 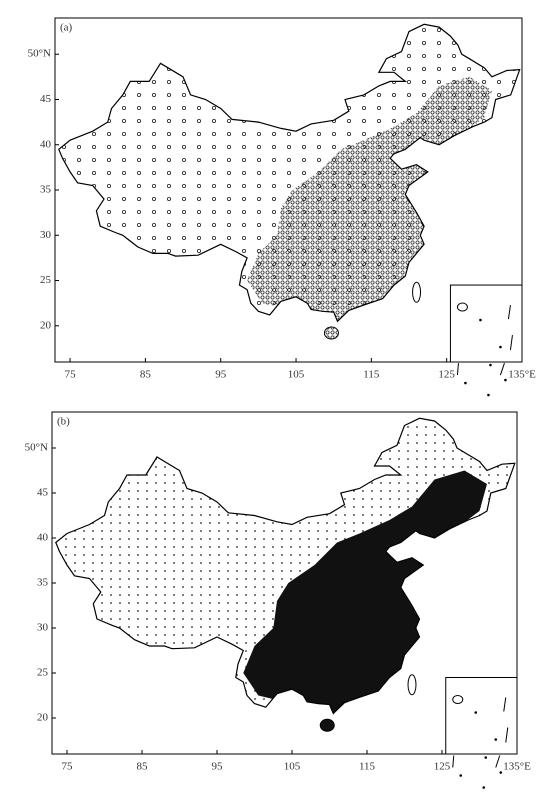 I want to click on panel-label: (b), so click(x=63, y=422).